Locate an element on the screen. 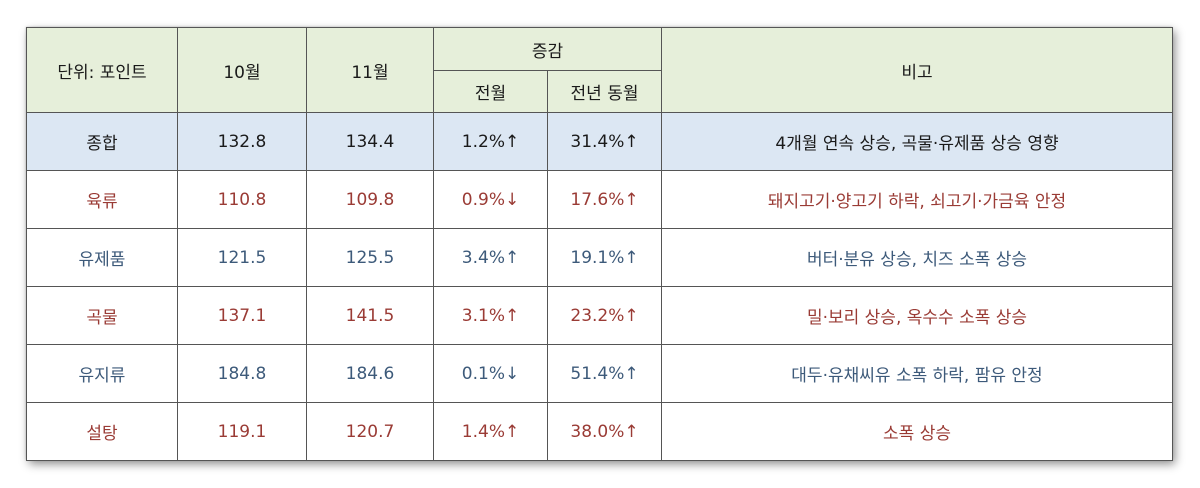 The width and height of the screenshot is (1200, 488). table-row: 설탕 119.1 120.7 1.4%↑ 38.0%↑ 소폭 상승 is located at coordinates (599, 431).